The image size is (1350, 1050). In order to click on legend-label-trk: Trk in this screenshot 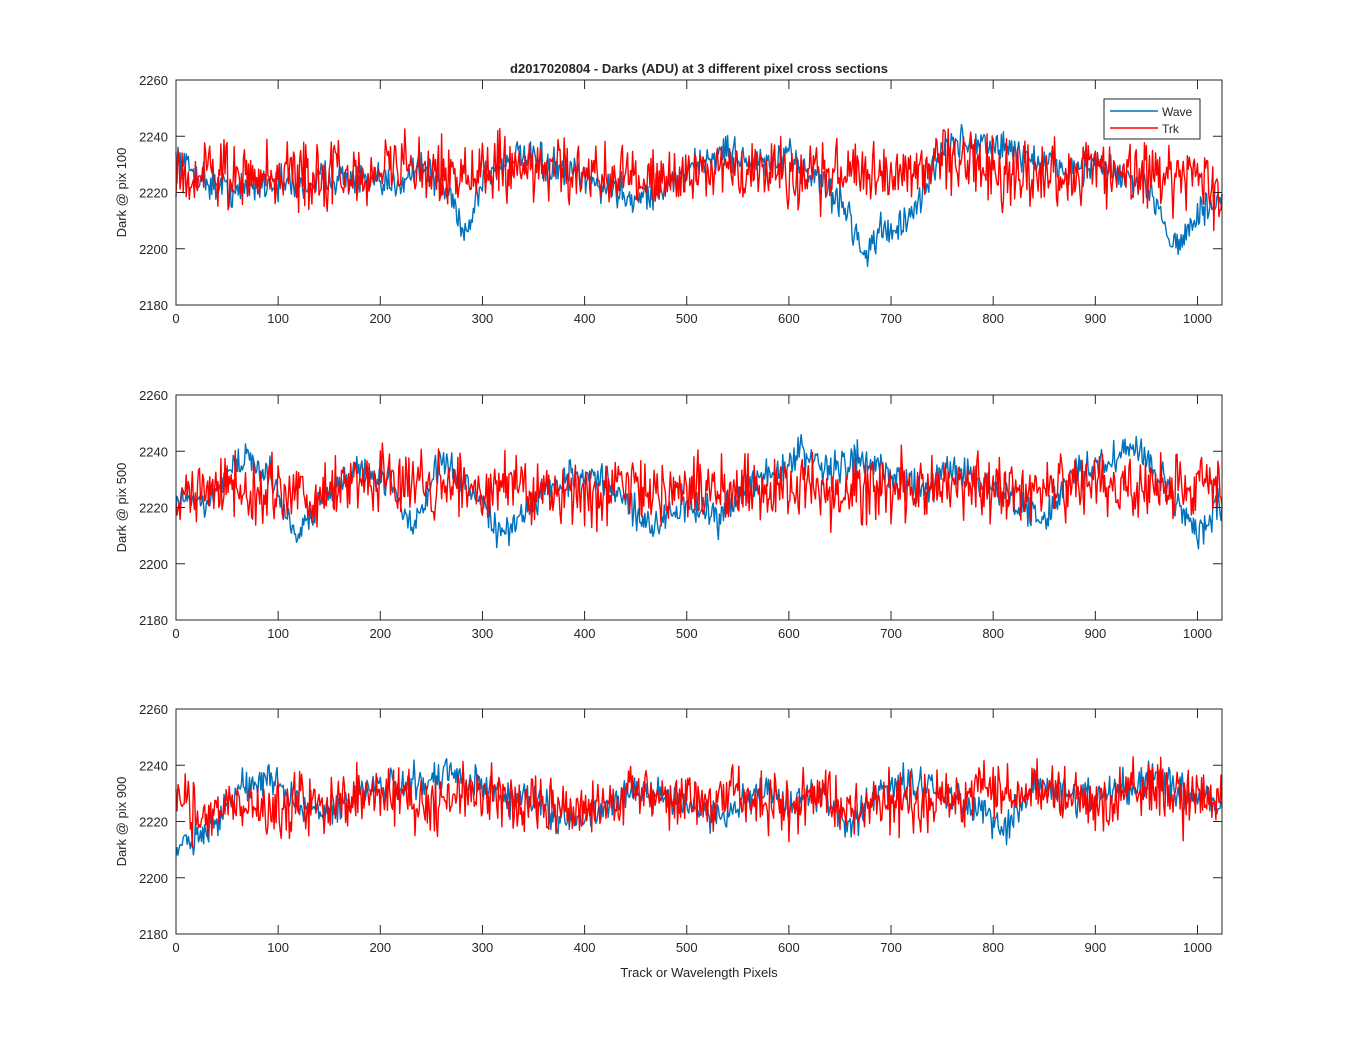, I will do `click(1171, 129)`.